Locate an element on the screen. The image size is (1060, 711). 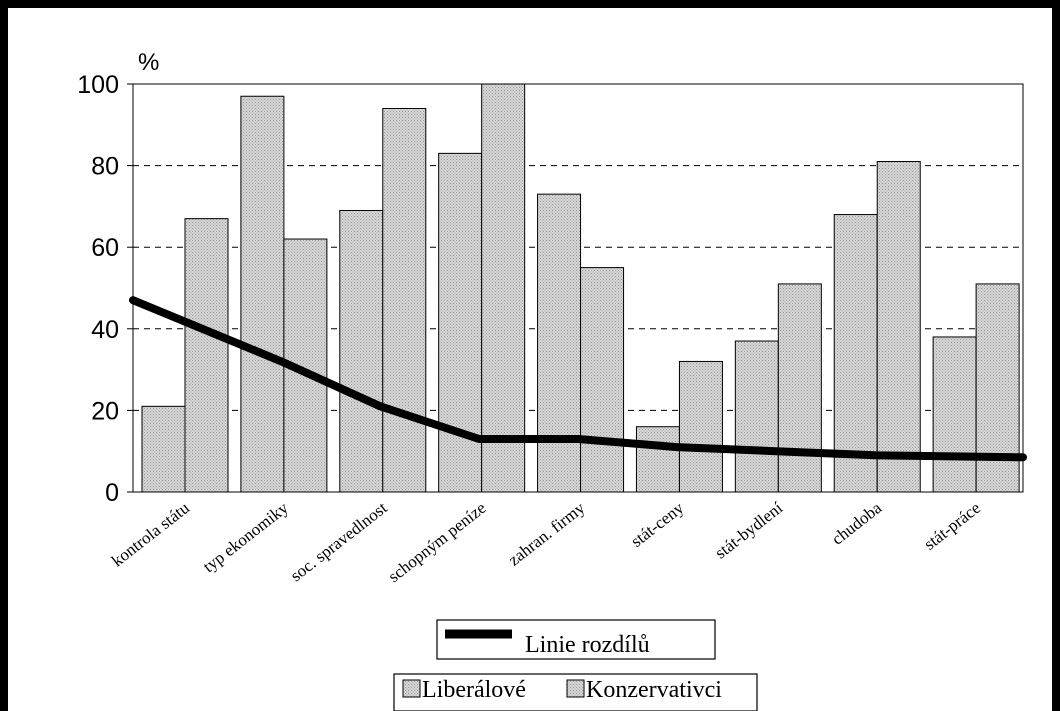
bar-legend: Liberálové Konzervativci is located at coordinates (575, 692).